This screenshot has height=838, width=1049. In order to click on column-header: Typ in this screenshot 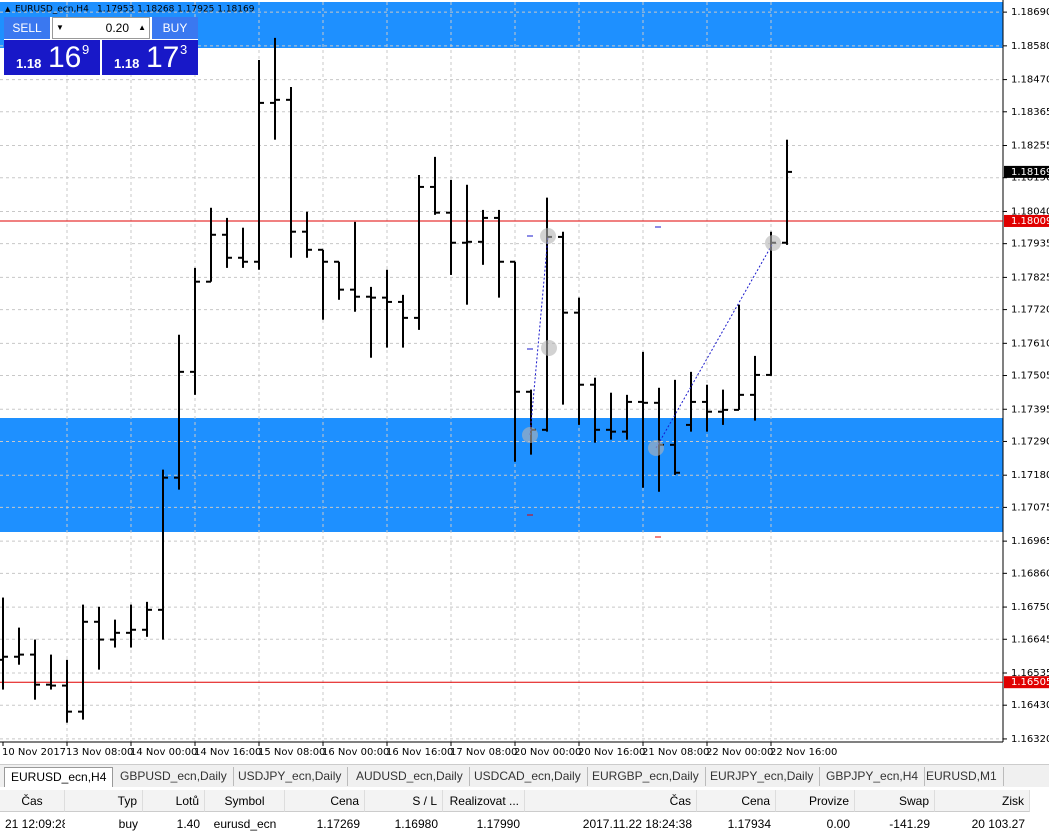, I will do `click(104, 801)`.